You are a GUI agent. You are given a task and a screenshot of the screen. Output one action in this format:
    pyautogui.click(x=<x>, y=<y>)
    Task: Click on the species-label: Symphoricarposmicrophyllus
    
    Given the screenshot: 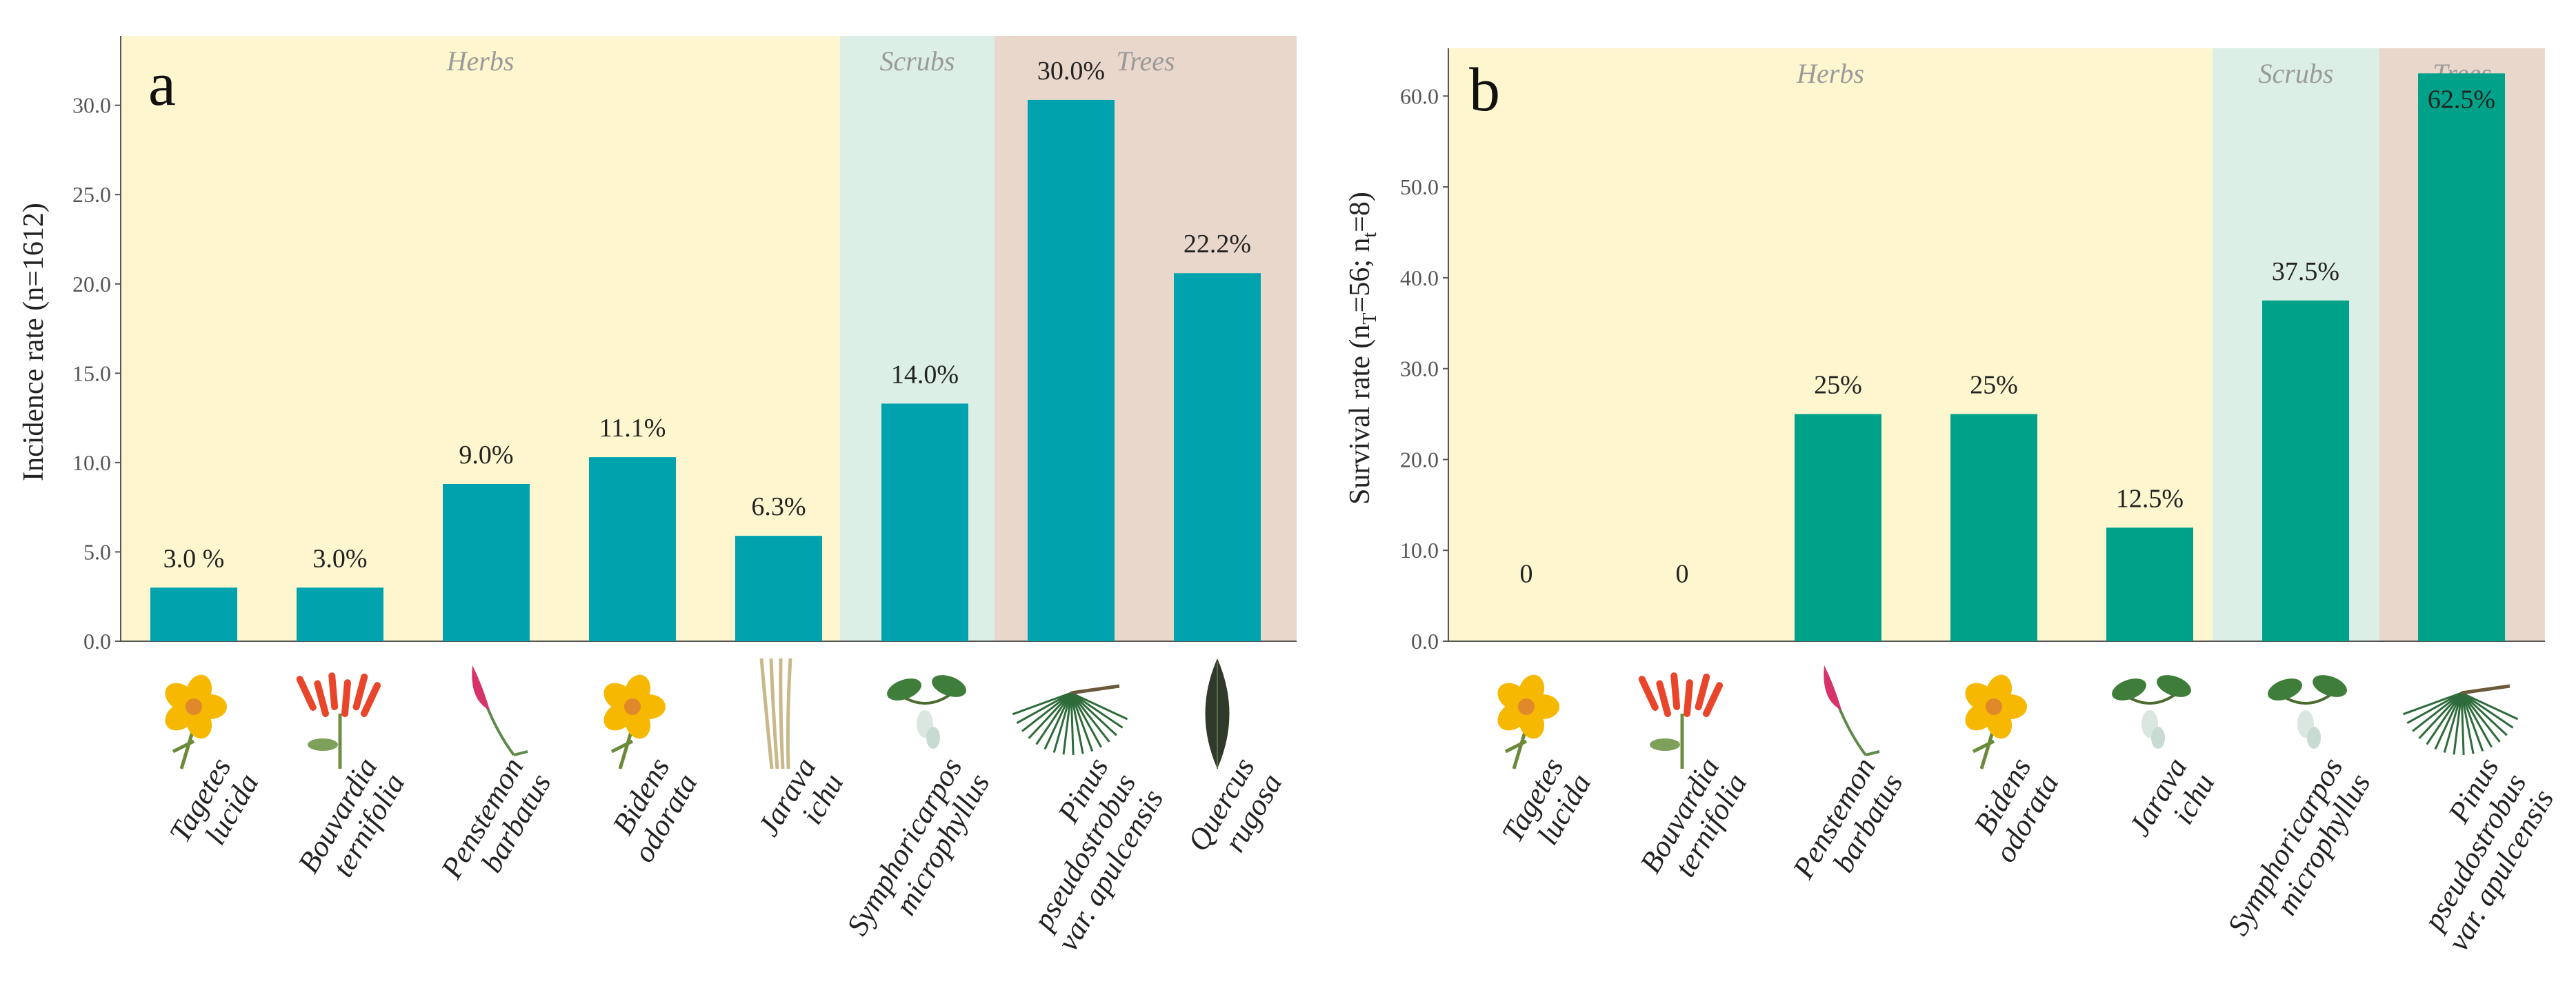 What is the action you would take?
    pyautogui.click(x=918, y=854)
    